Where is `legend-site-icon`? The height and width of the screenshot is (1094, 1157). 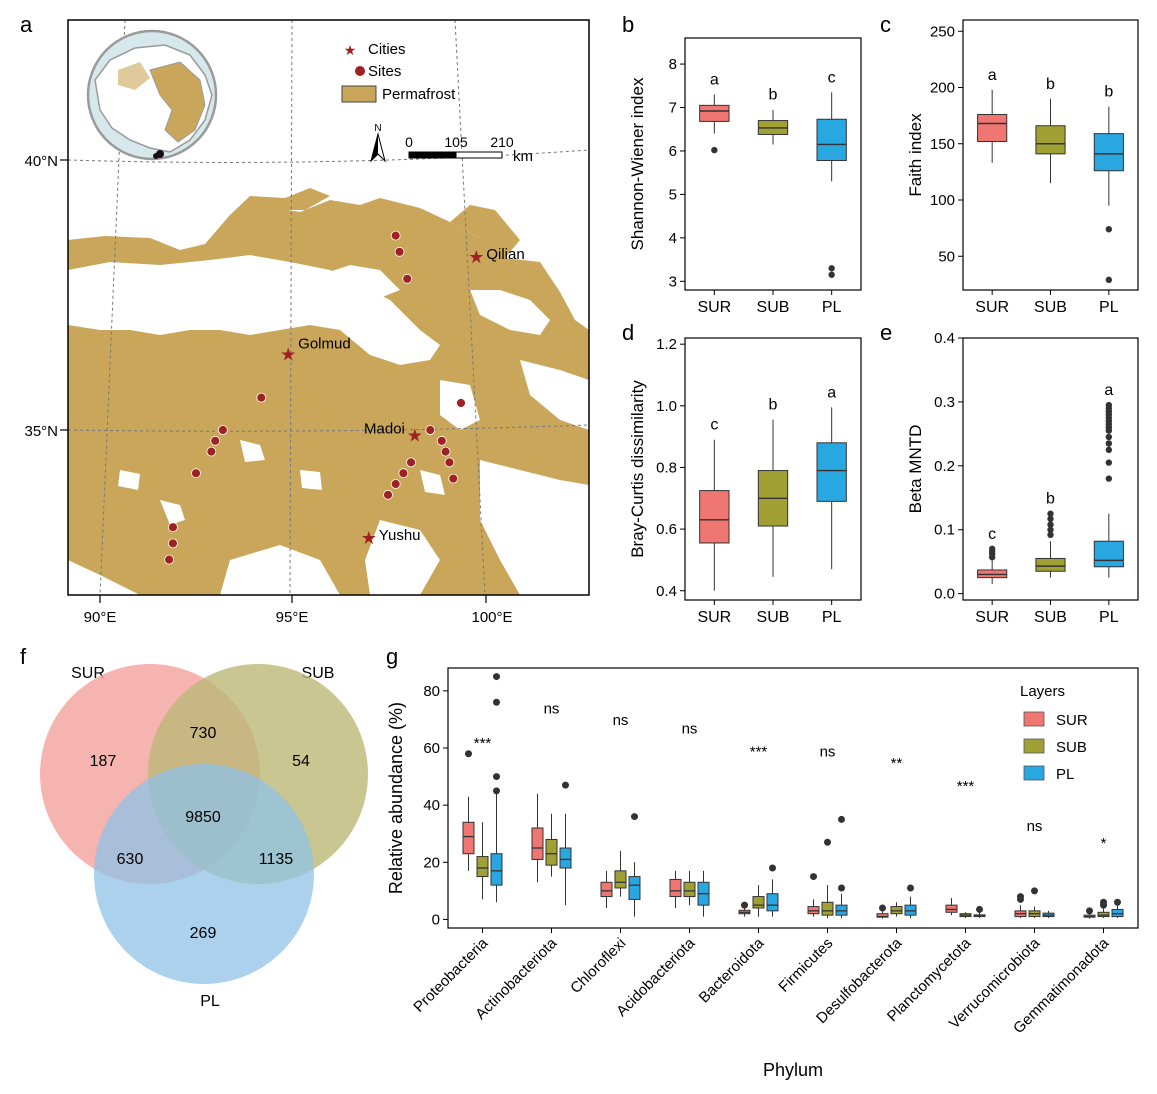
legend-site-icon is located at coordinates (360, 71).